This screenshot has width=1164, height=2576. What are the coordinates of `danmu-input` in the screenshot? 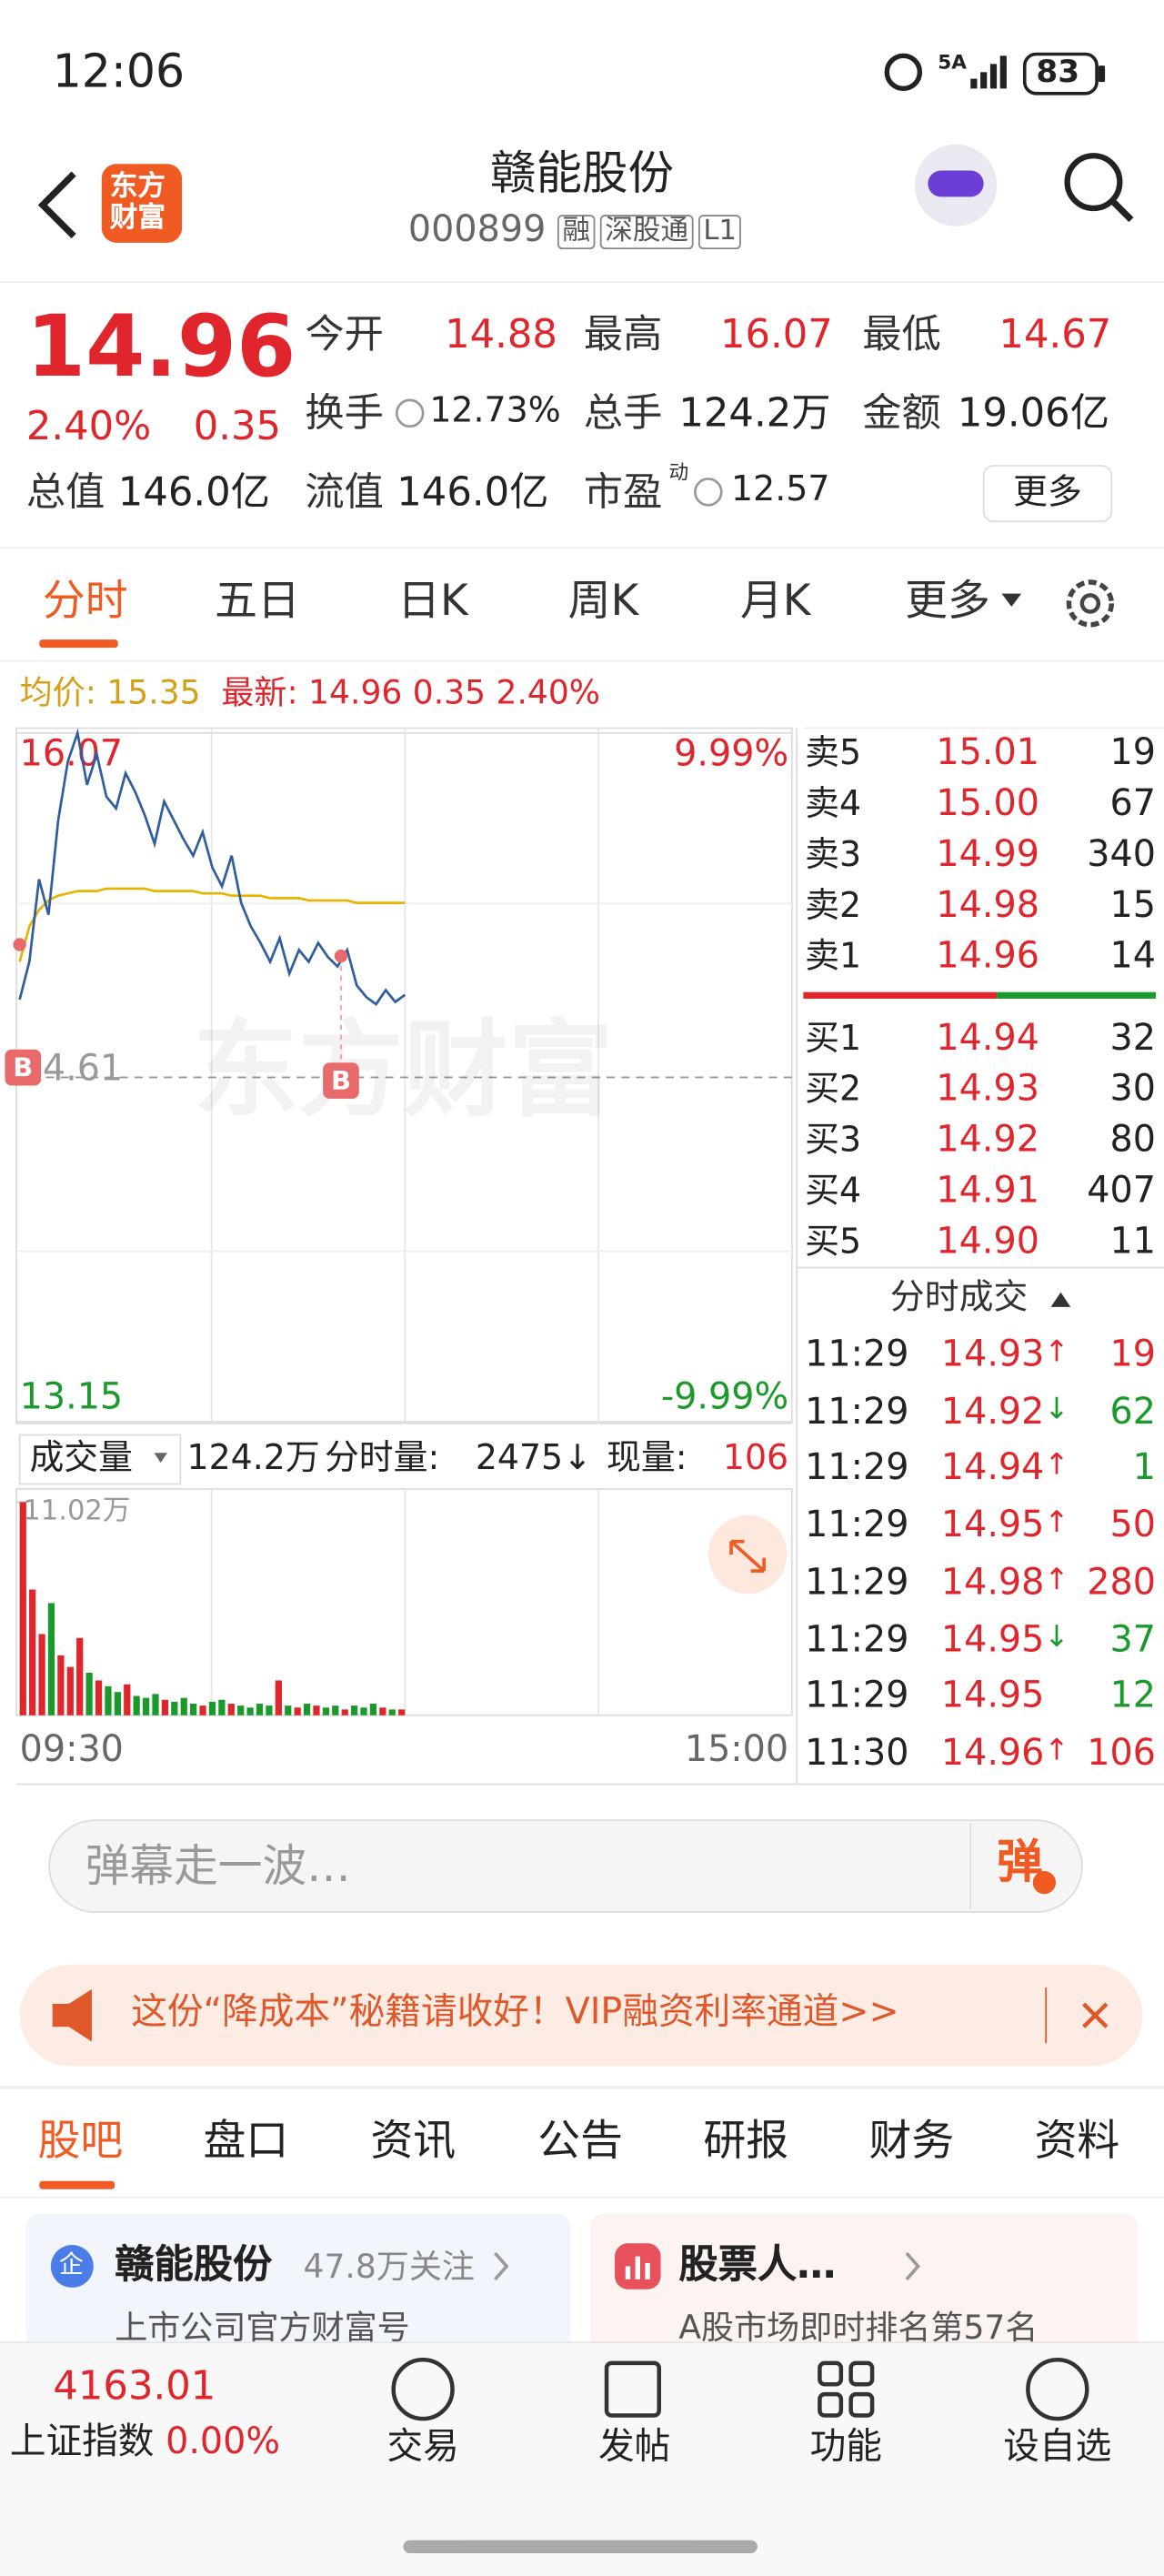 It's located at (566, 1866).